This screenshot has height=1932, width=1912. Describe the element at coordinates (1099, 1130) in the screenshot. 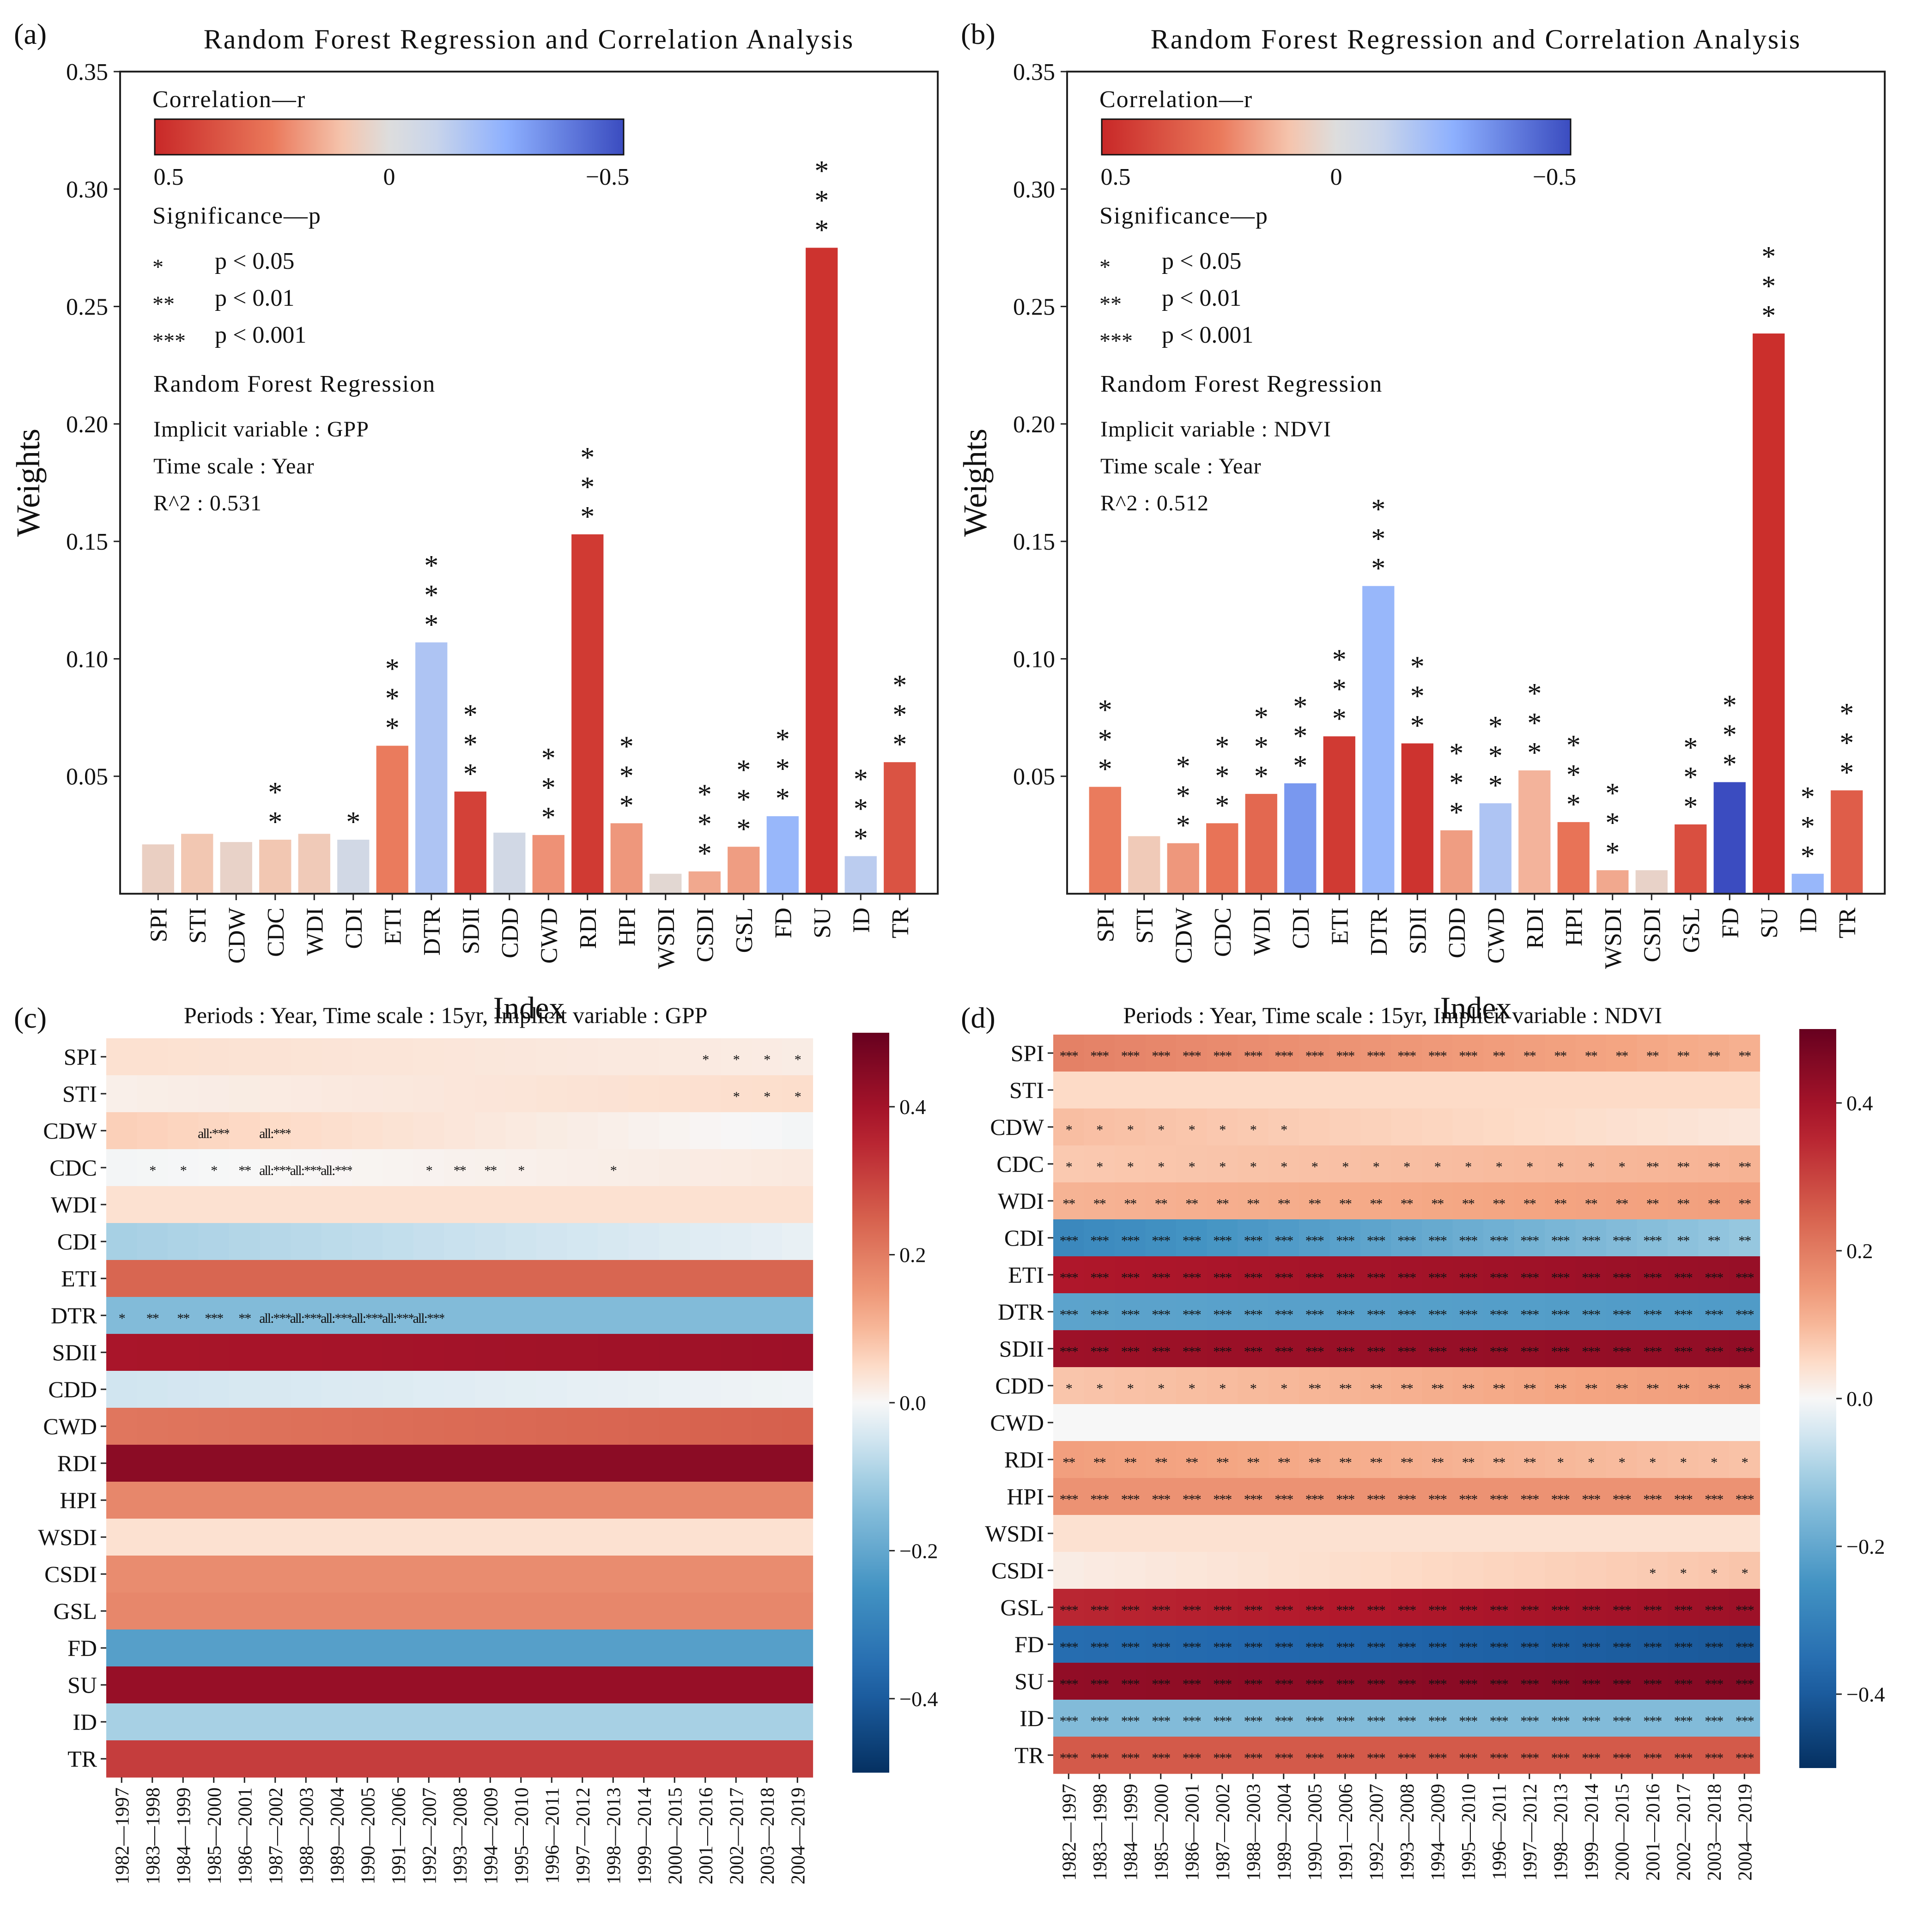

I see `heatmap-star: *` at that location.